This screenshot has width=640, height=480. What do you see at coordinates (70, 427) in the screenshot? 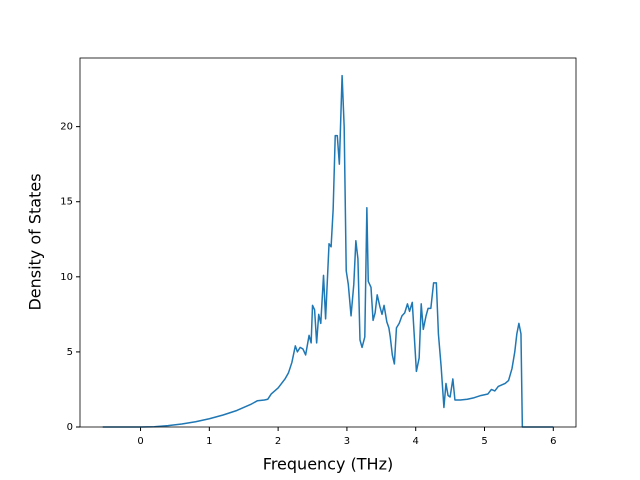
I see `y-tick-label: 0` at bounding box center [70, 427].